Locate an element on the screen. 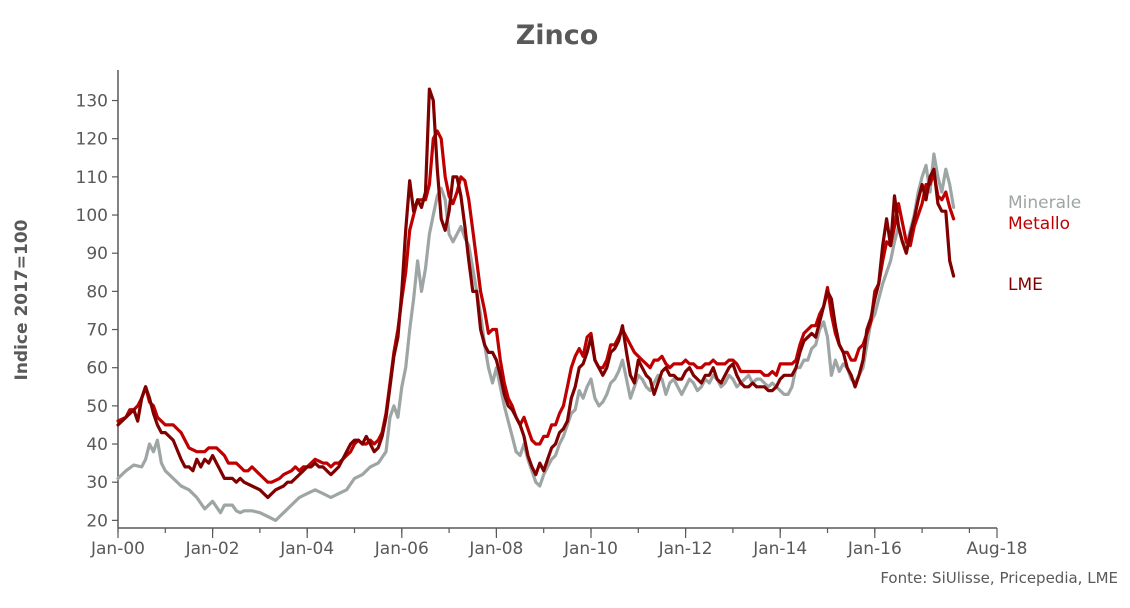  x-tick-label: Jan-14 is located at coordinates (779, 549).